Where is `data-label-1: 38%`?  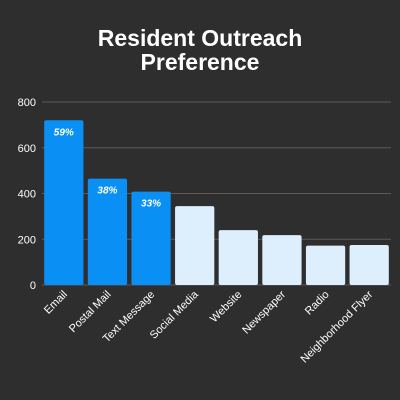
data-label-1: 38% is located at coordinates (107, 191).